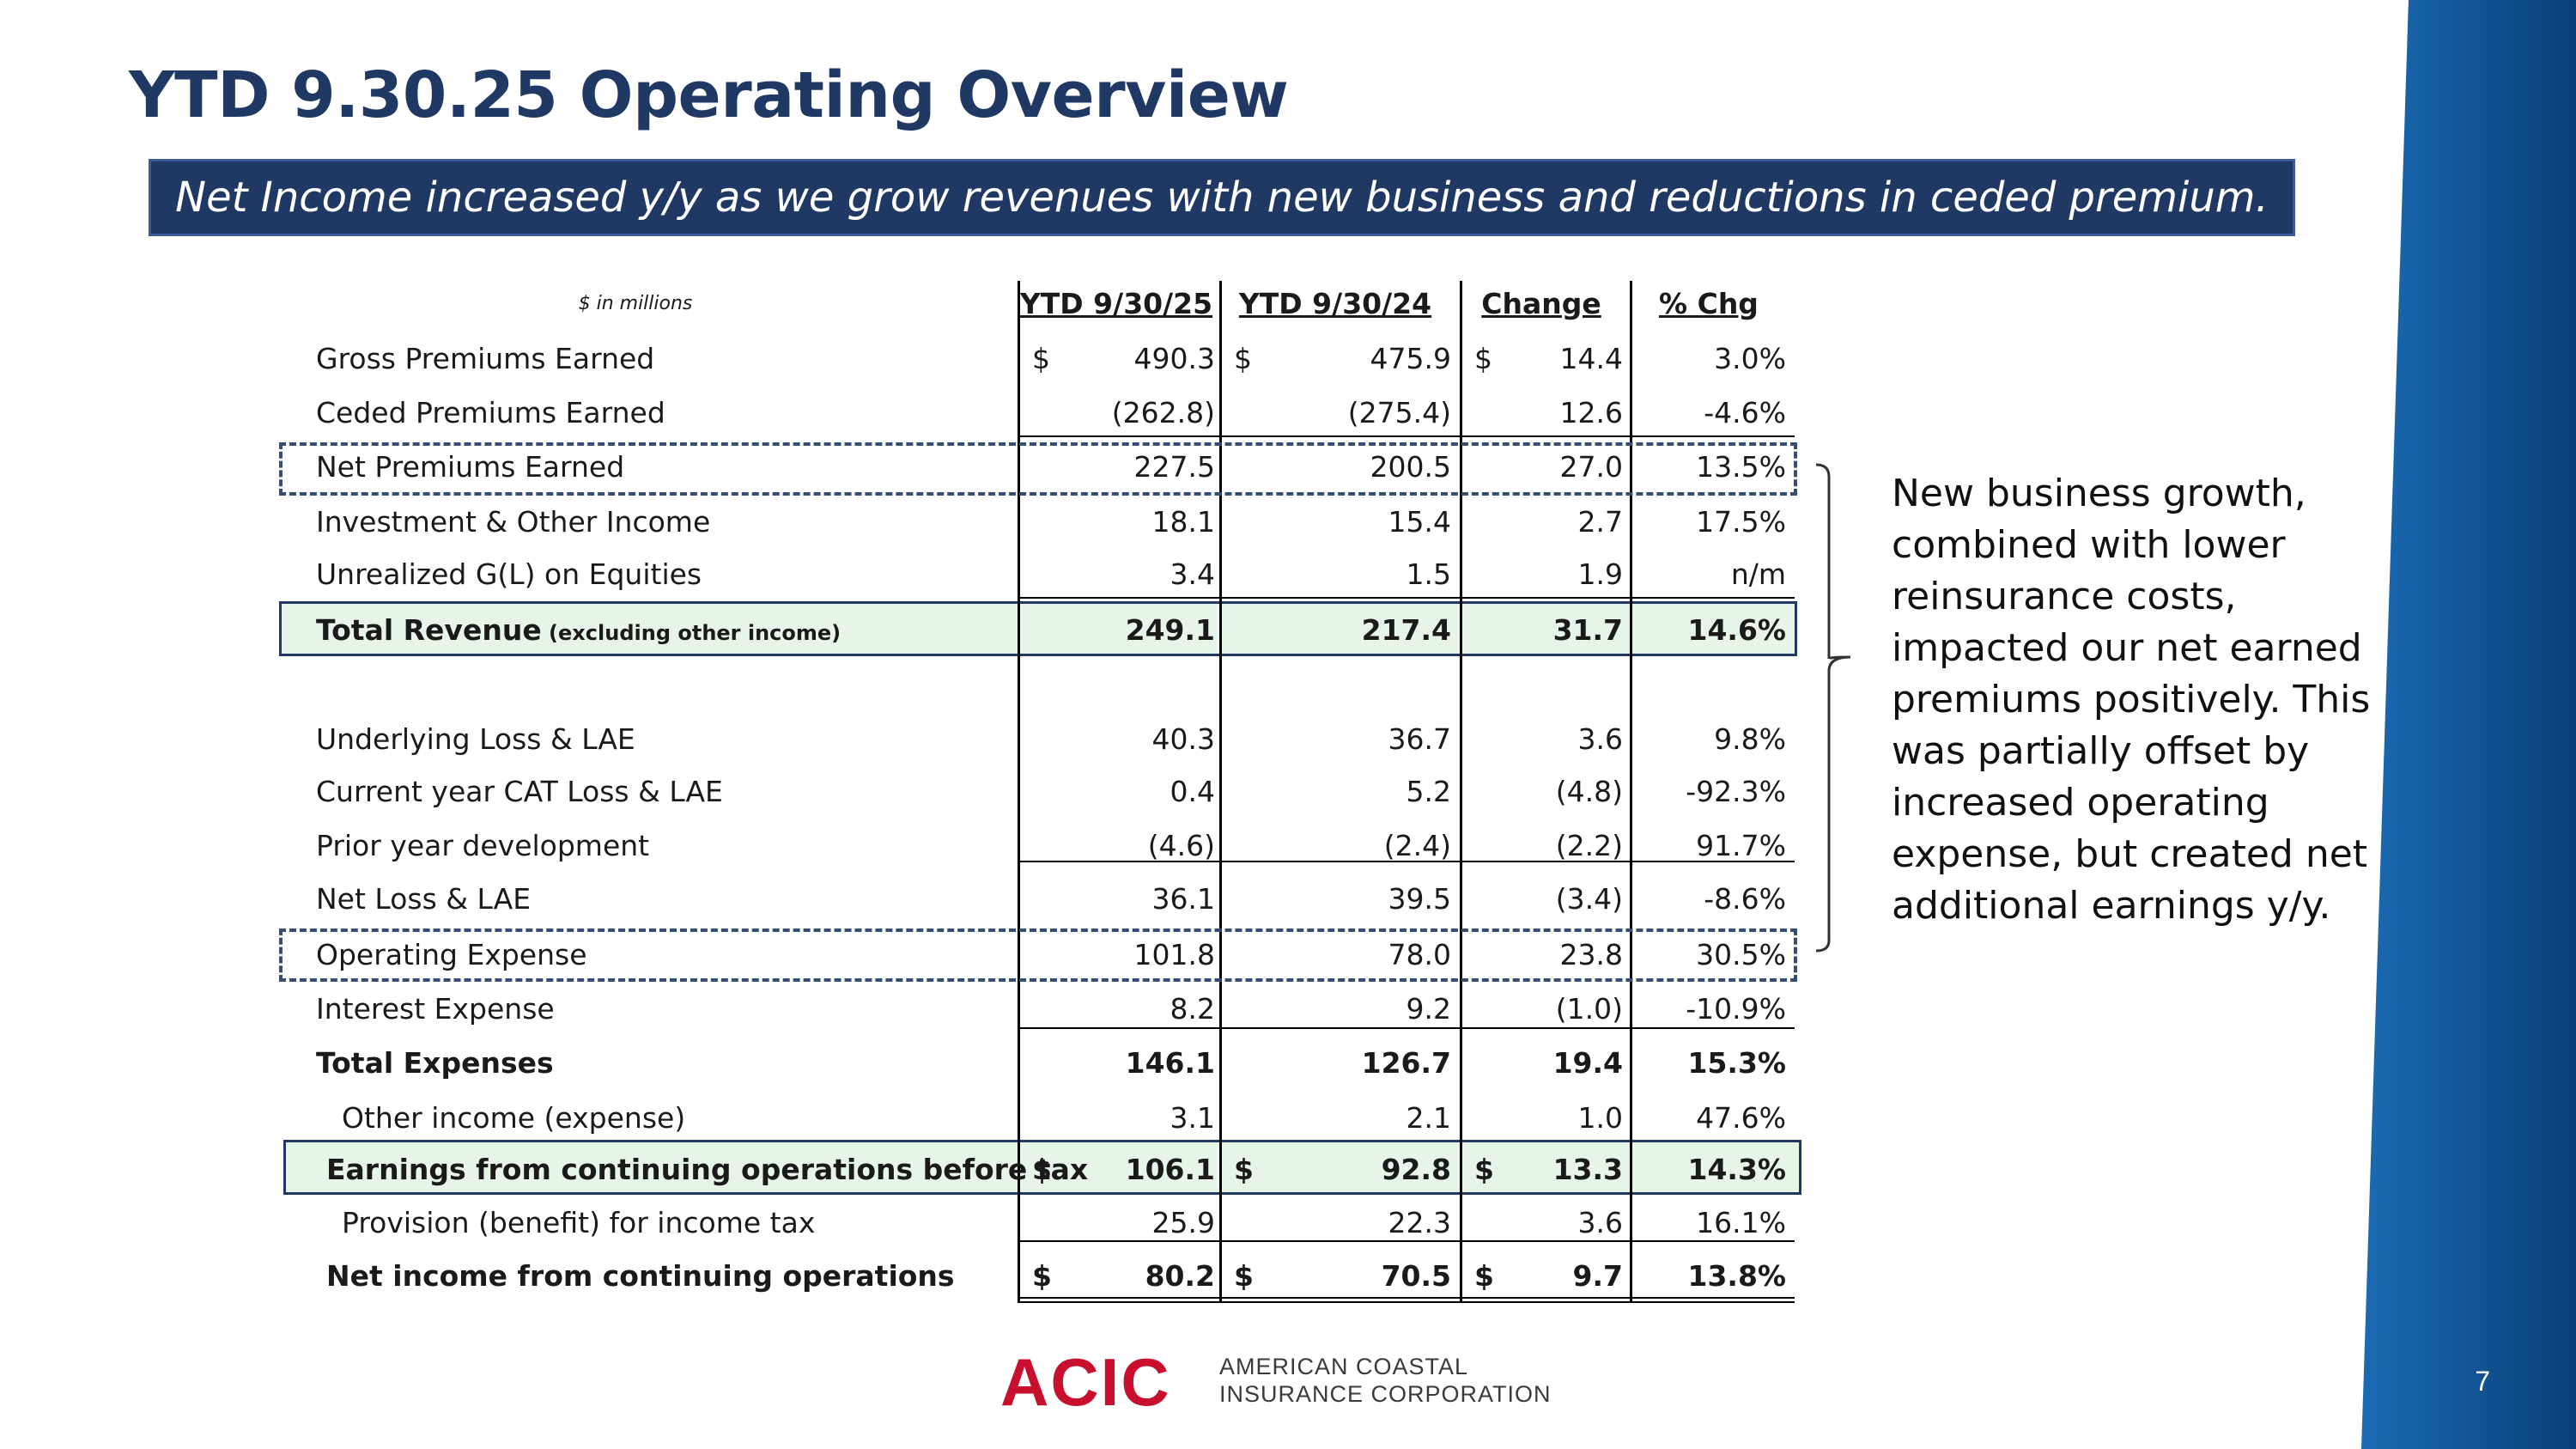 Image resolution: width=2576 pixels, height=1449 pixels. I want to click on value-cell: 9.2, so click(1429, 1009).